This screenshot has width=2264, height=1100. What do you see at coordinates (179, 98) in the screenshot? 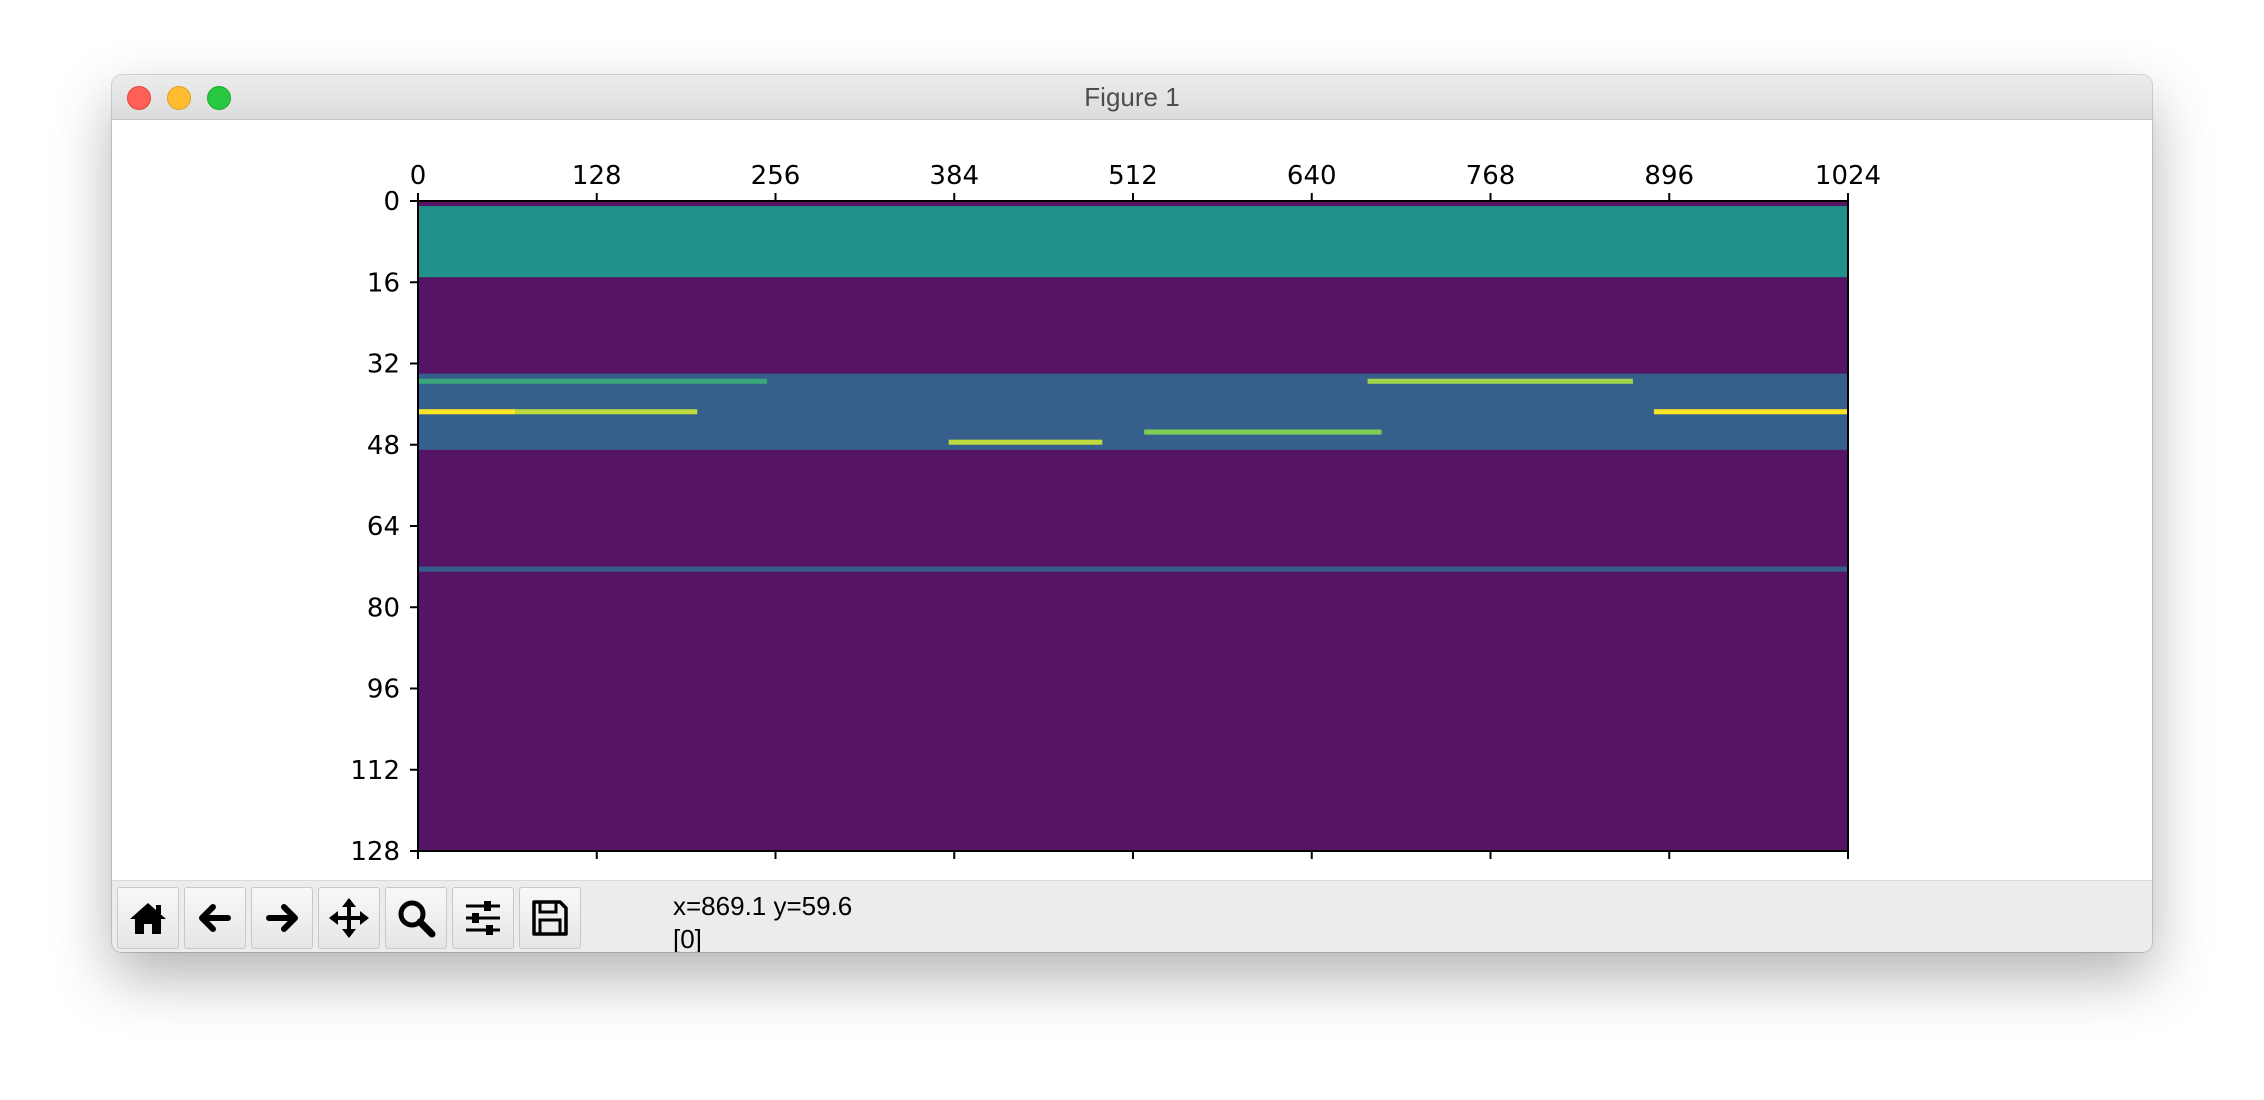
I see `minimize-window-button` at bounding box center [179, 98].